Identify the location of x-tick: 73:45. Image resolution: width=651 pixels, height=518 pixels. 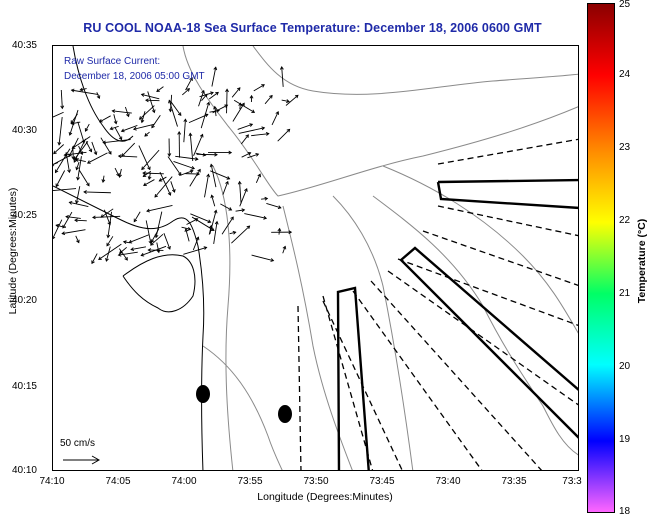
(382, 481).